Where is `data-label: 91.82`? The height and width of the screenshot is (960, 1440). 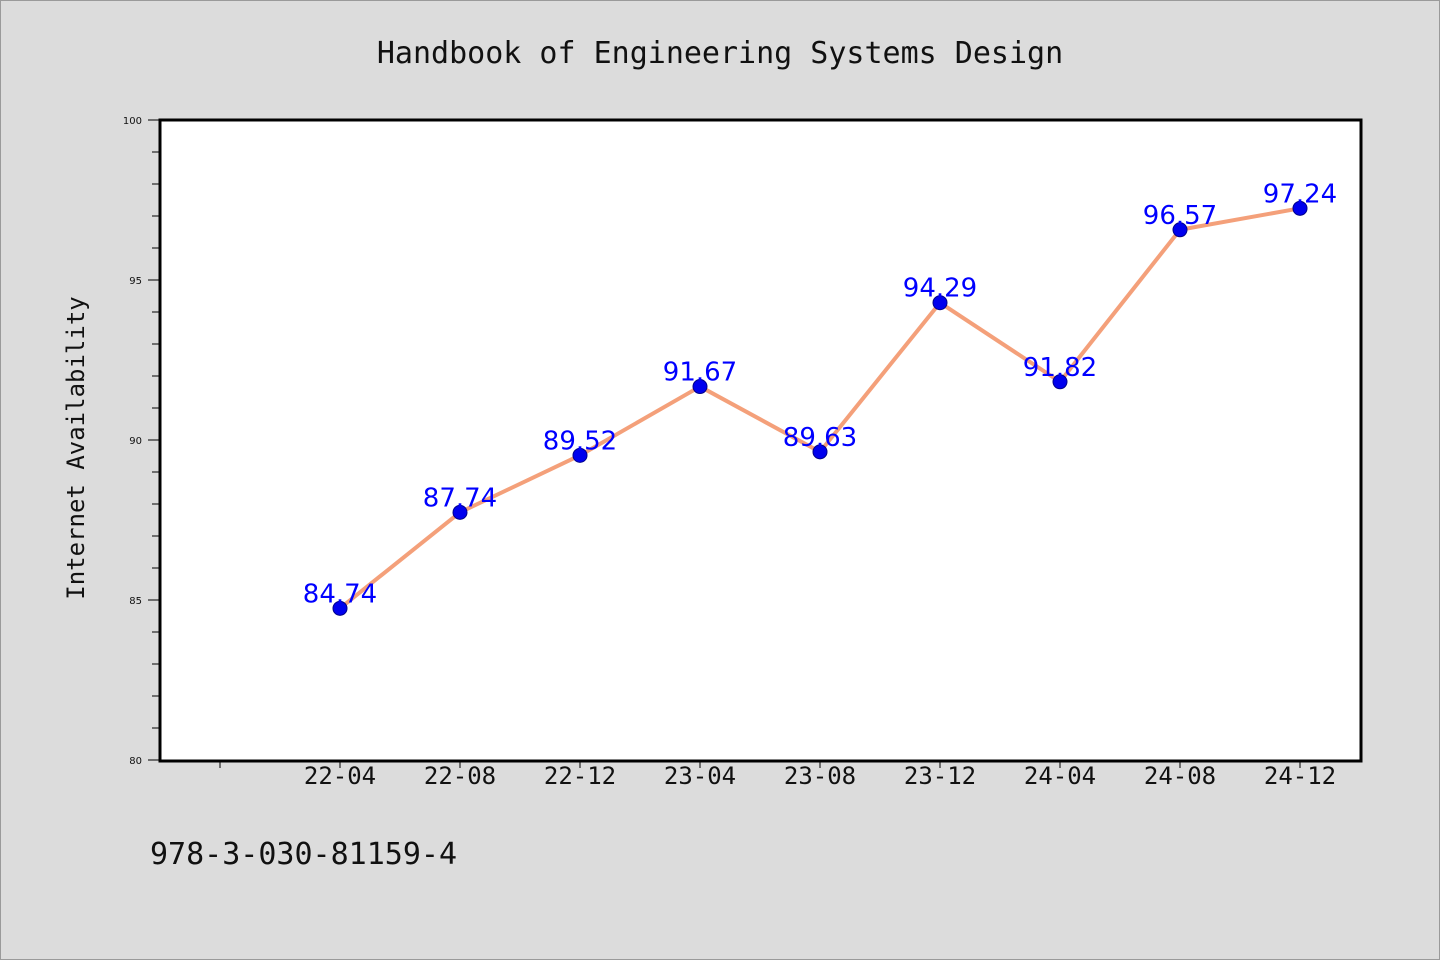 data-label: 91.82 is located at coordinates (1060, 368).